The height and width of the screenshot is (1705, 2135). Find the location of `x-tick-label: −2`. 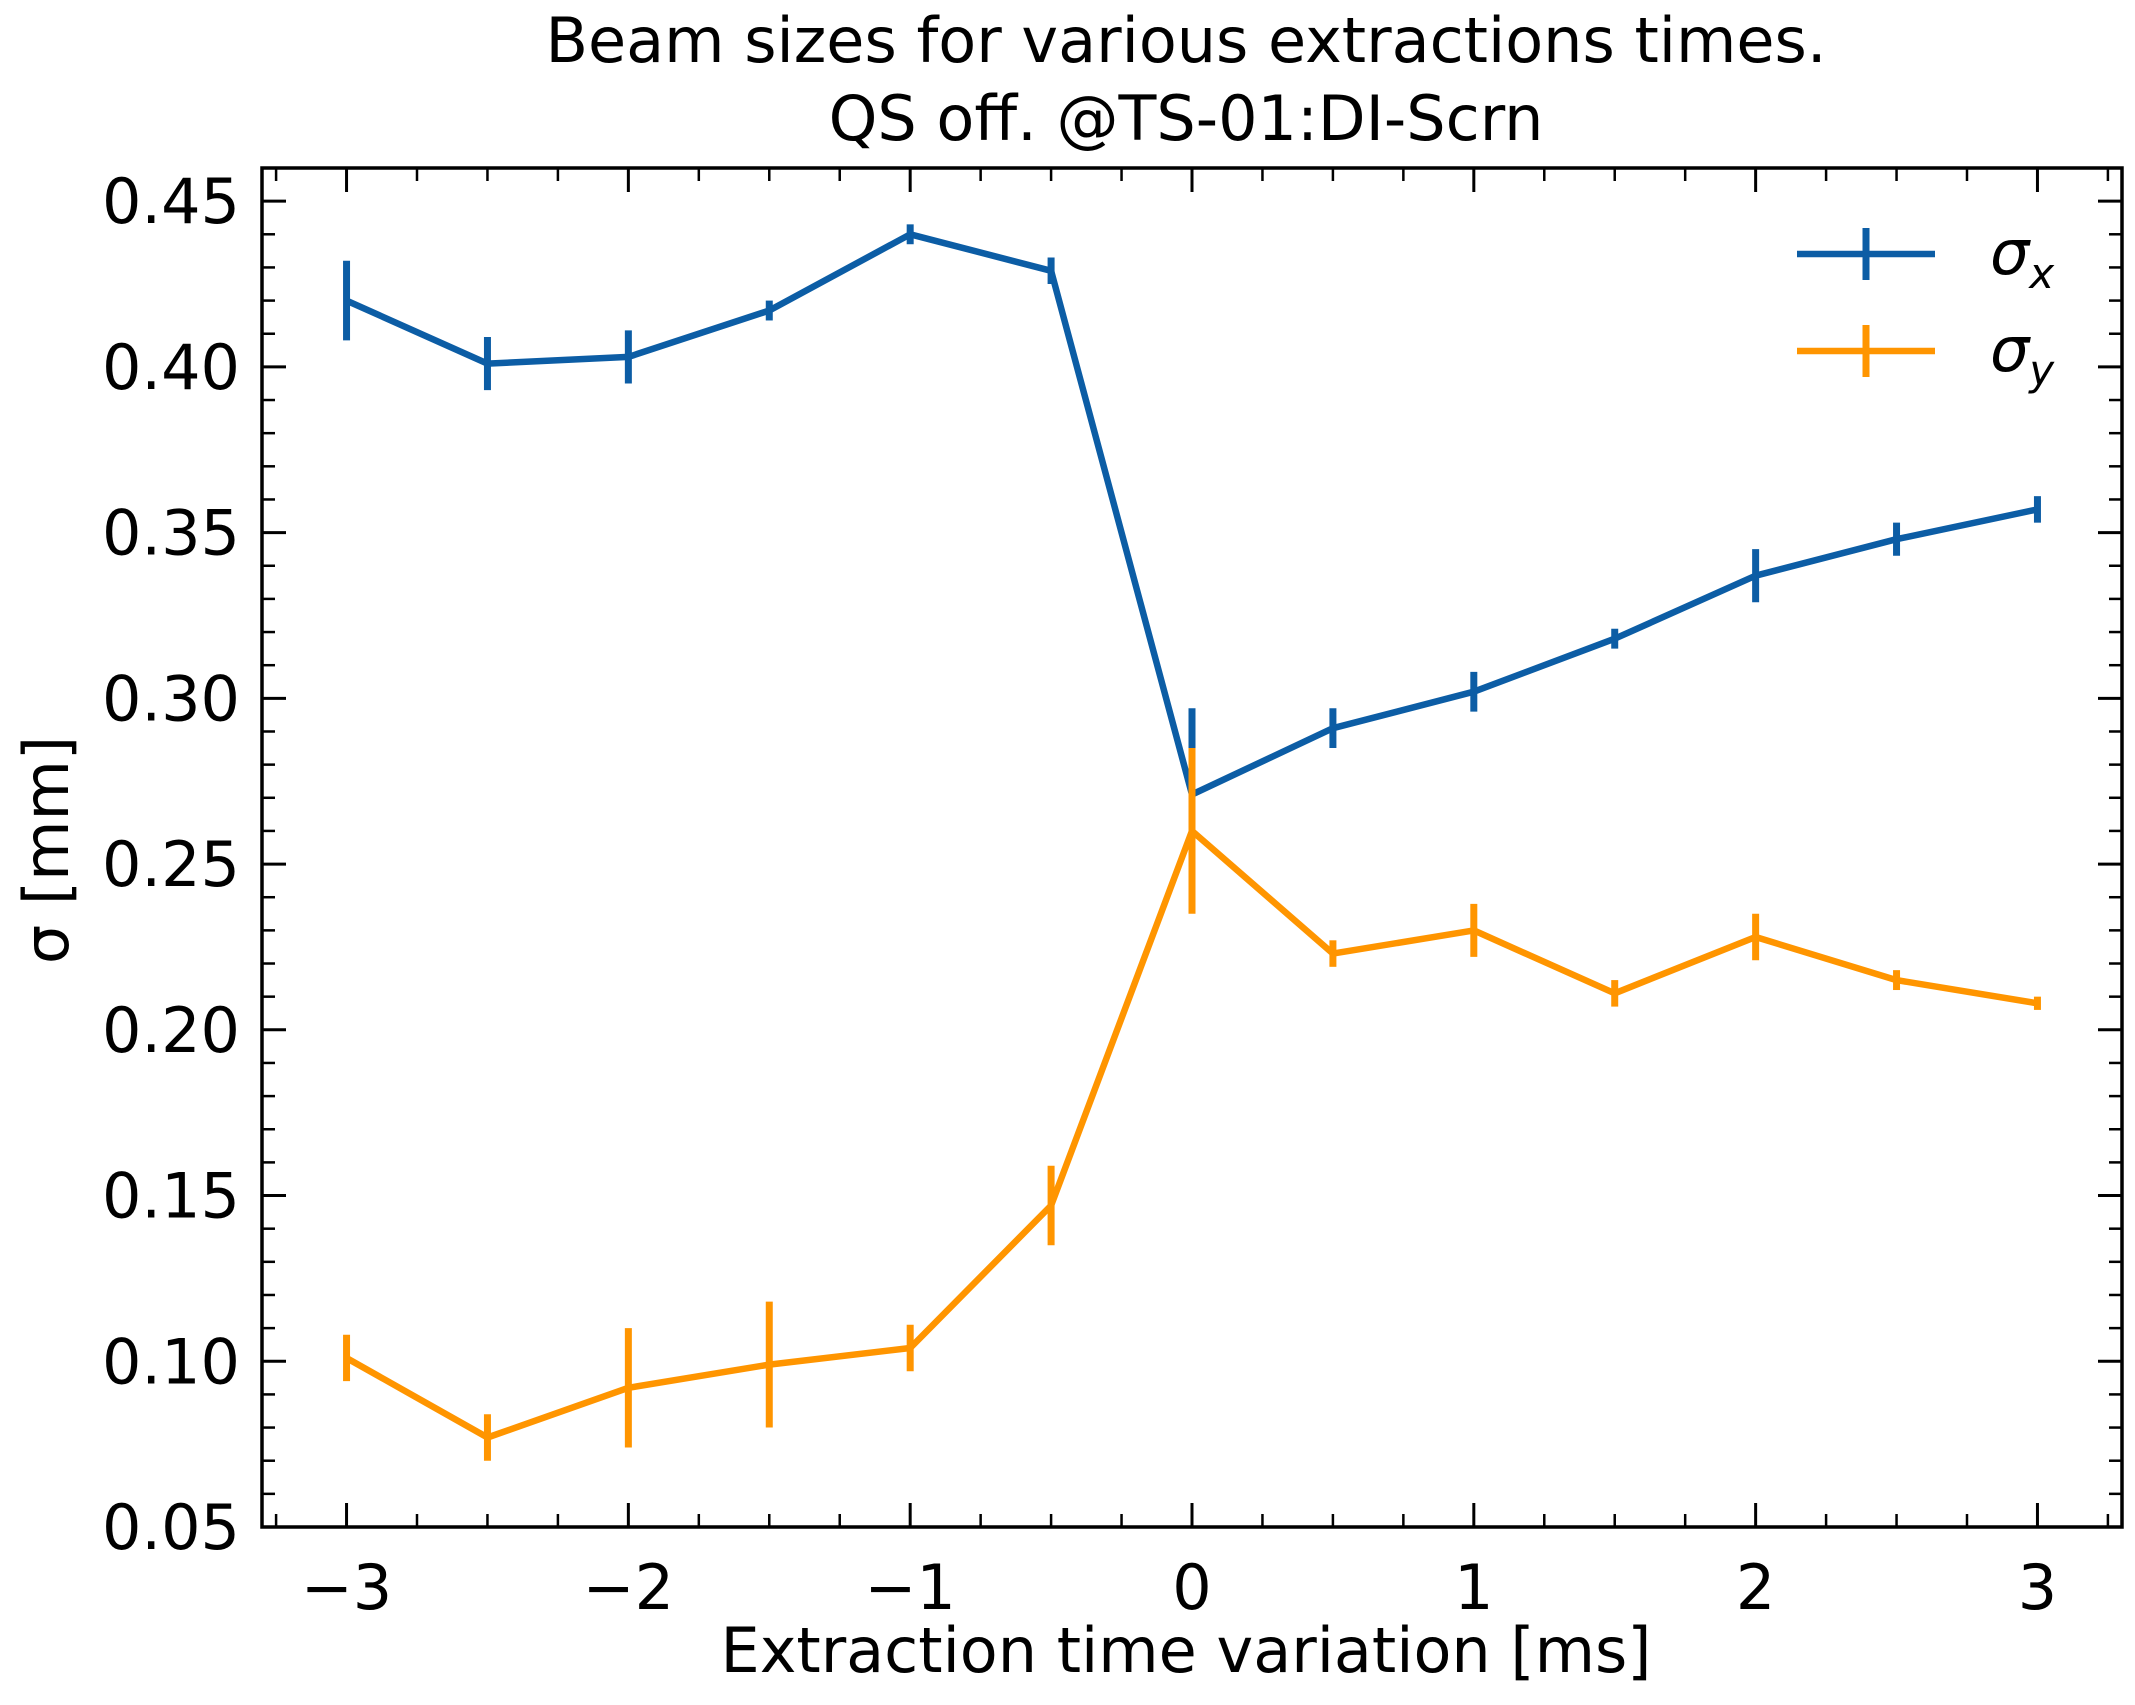

x-tick-label: −2 is located at coordinates (628, 1587).